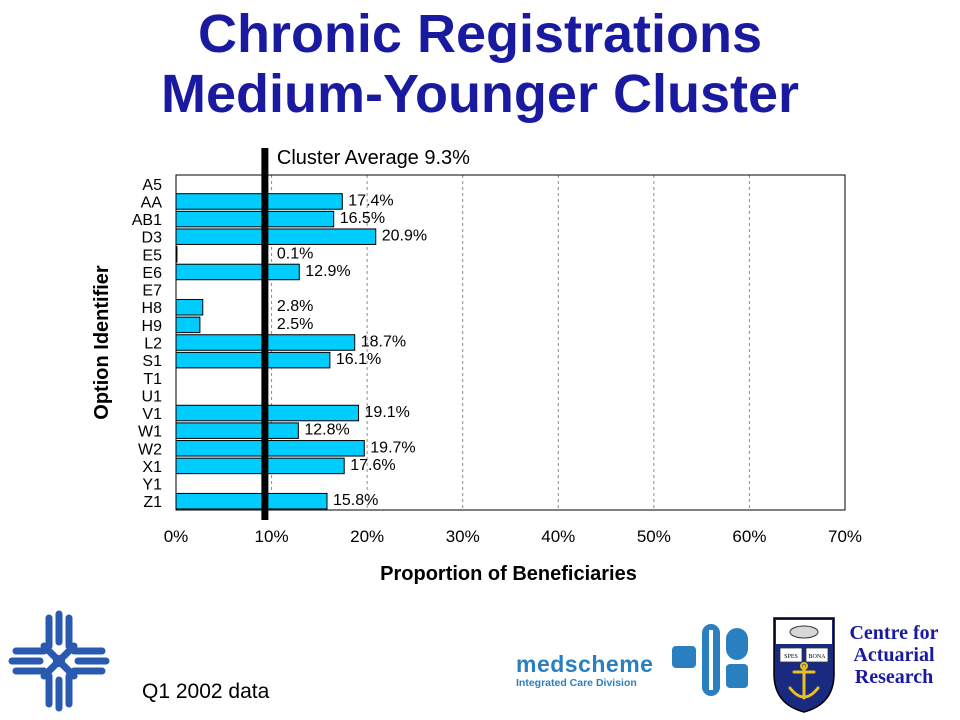 The height and width of the screenshot is (720, 960). I want to click on bar-AB1, so click(255, 219).